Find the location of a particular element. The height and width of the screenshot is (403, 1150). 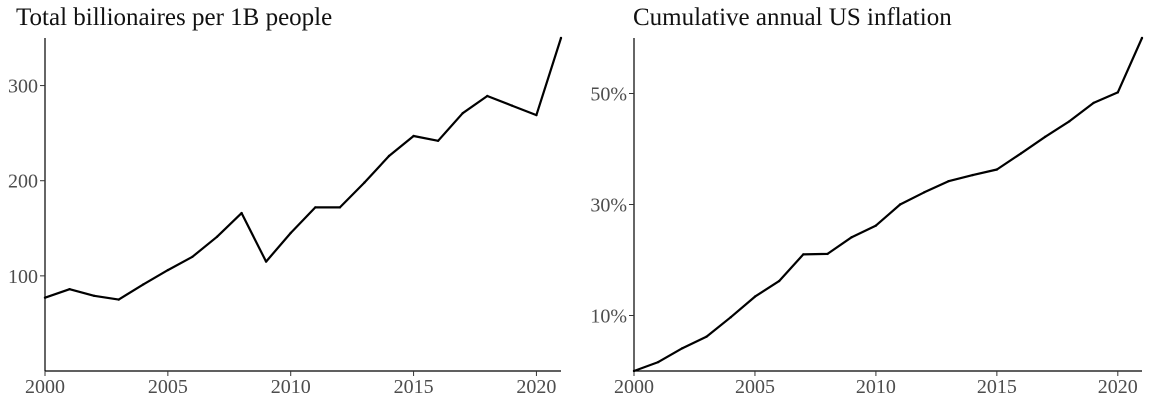

billionaires-x-tick-label: 2005 is located at coordinates (168, 387).